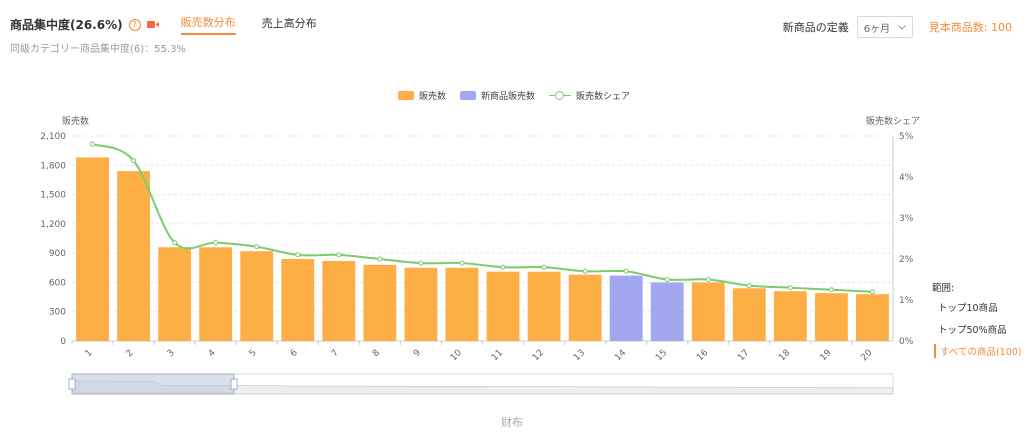  What do you see at coordinates (253, 353) in the screenshot?
I see `x-tick-label: 5` at bounding box center [253, 353].